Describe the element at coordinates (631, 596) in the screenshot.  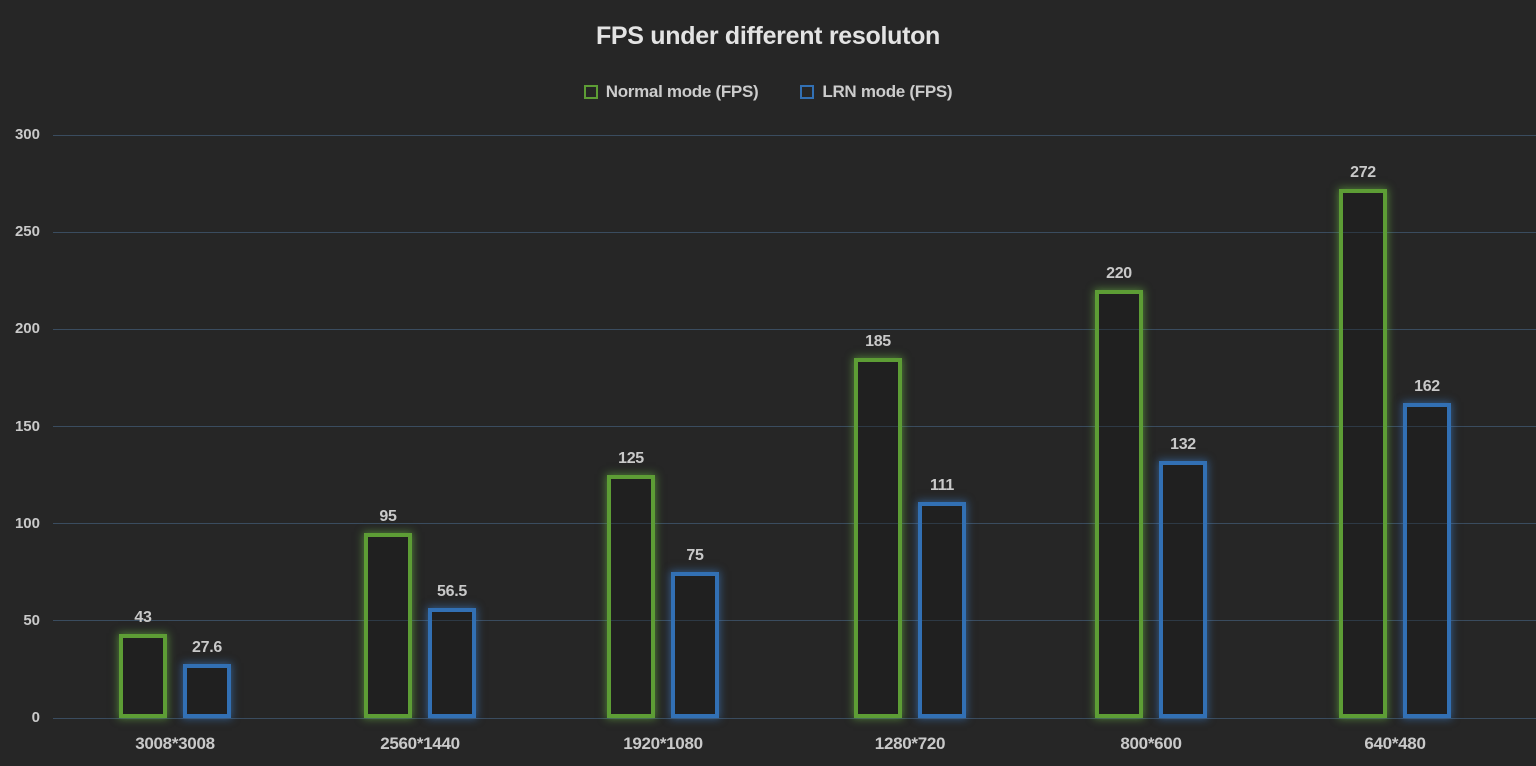
I see `bar-normal-mode-1920*1080` at that location.